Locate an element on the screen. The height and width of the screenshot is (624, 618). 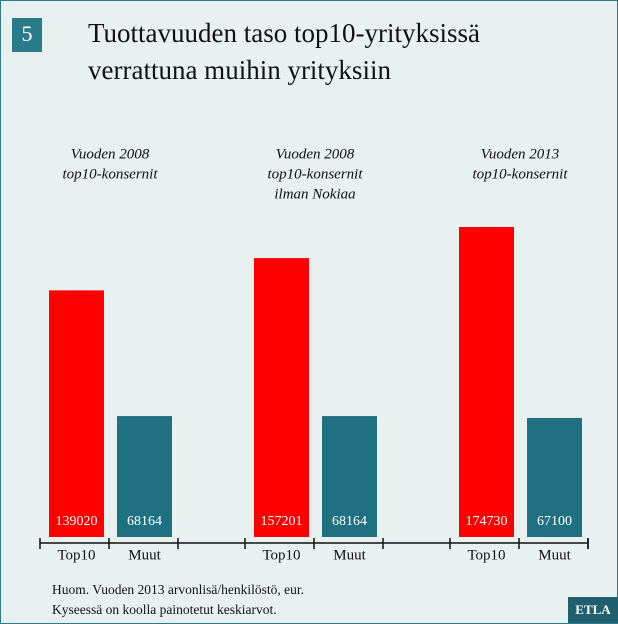
badge-box is located at coordinates (27, 35).